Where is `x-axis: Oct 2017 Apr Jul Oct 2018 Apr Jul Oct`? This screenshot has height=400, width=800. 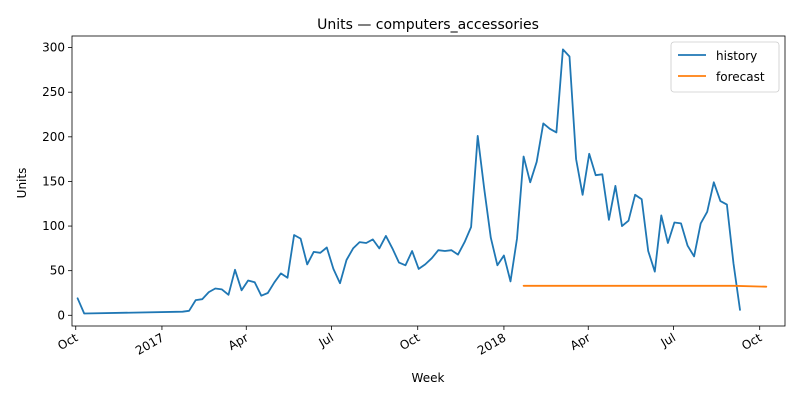 x-axis: Oct 2017 Apr Jul Oct 2018 Apr Jul Oct is located at coordinates (409, 342).